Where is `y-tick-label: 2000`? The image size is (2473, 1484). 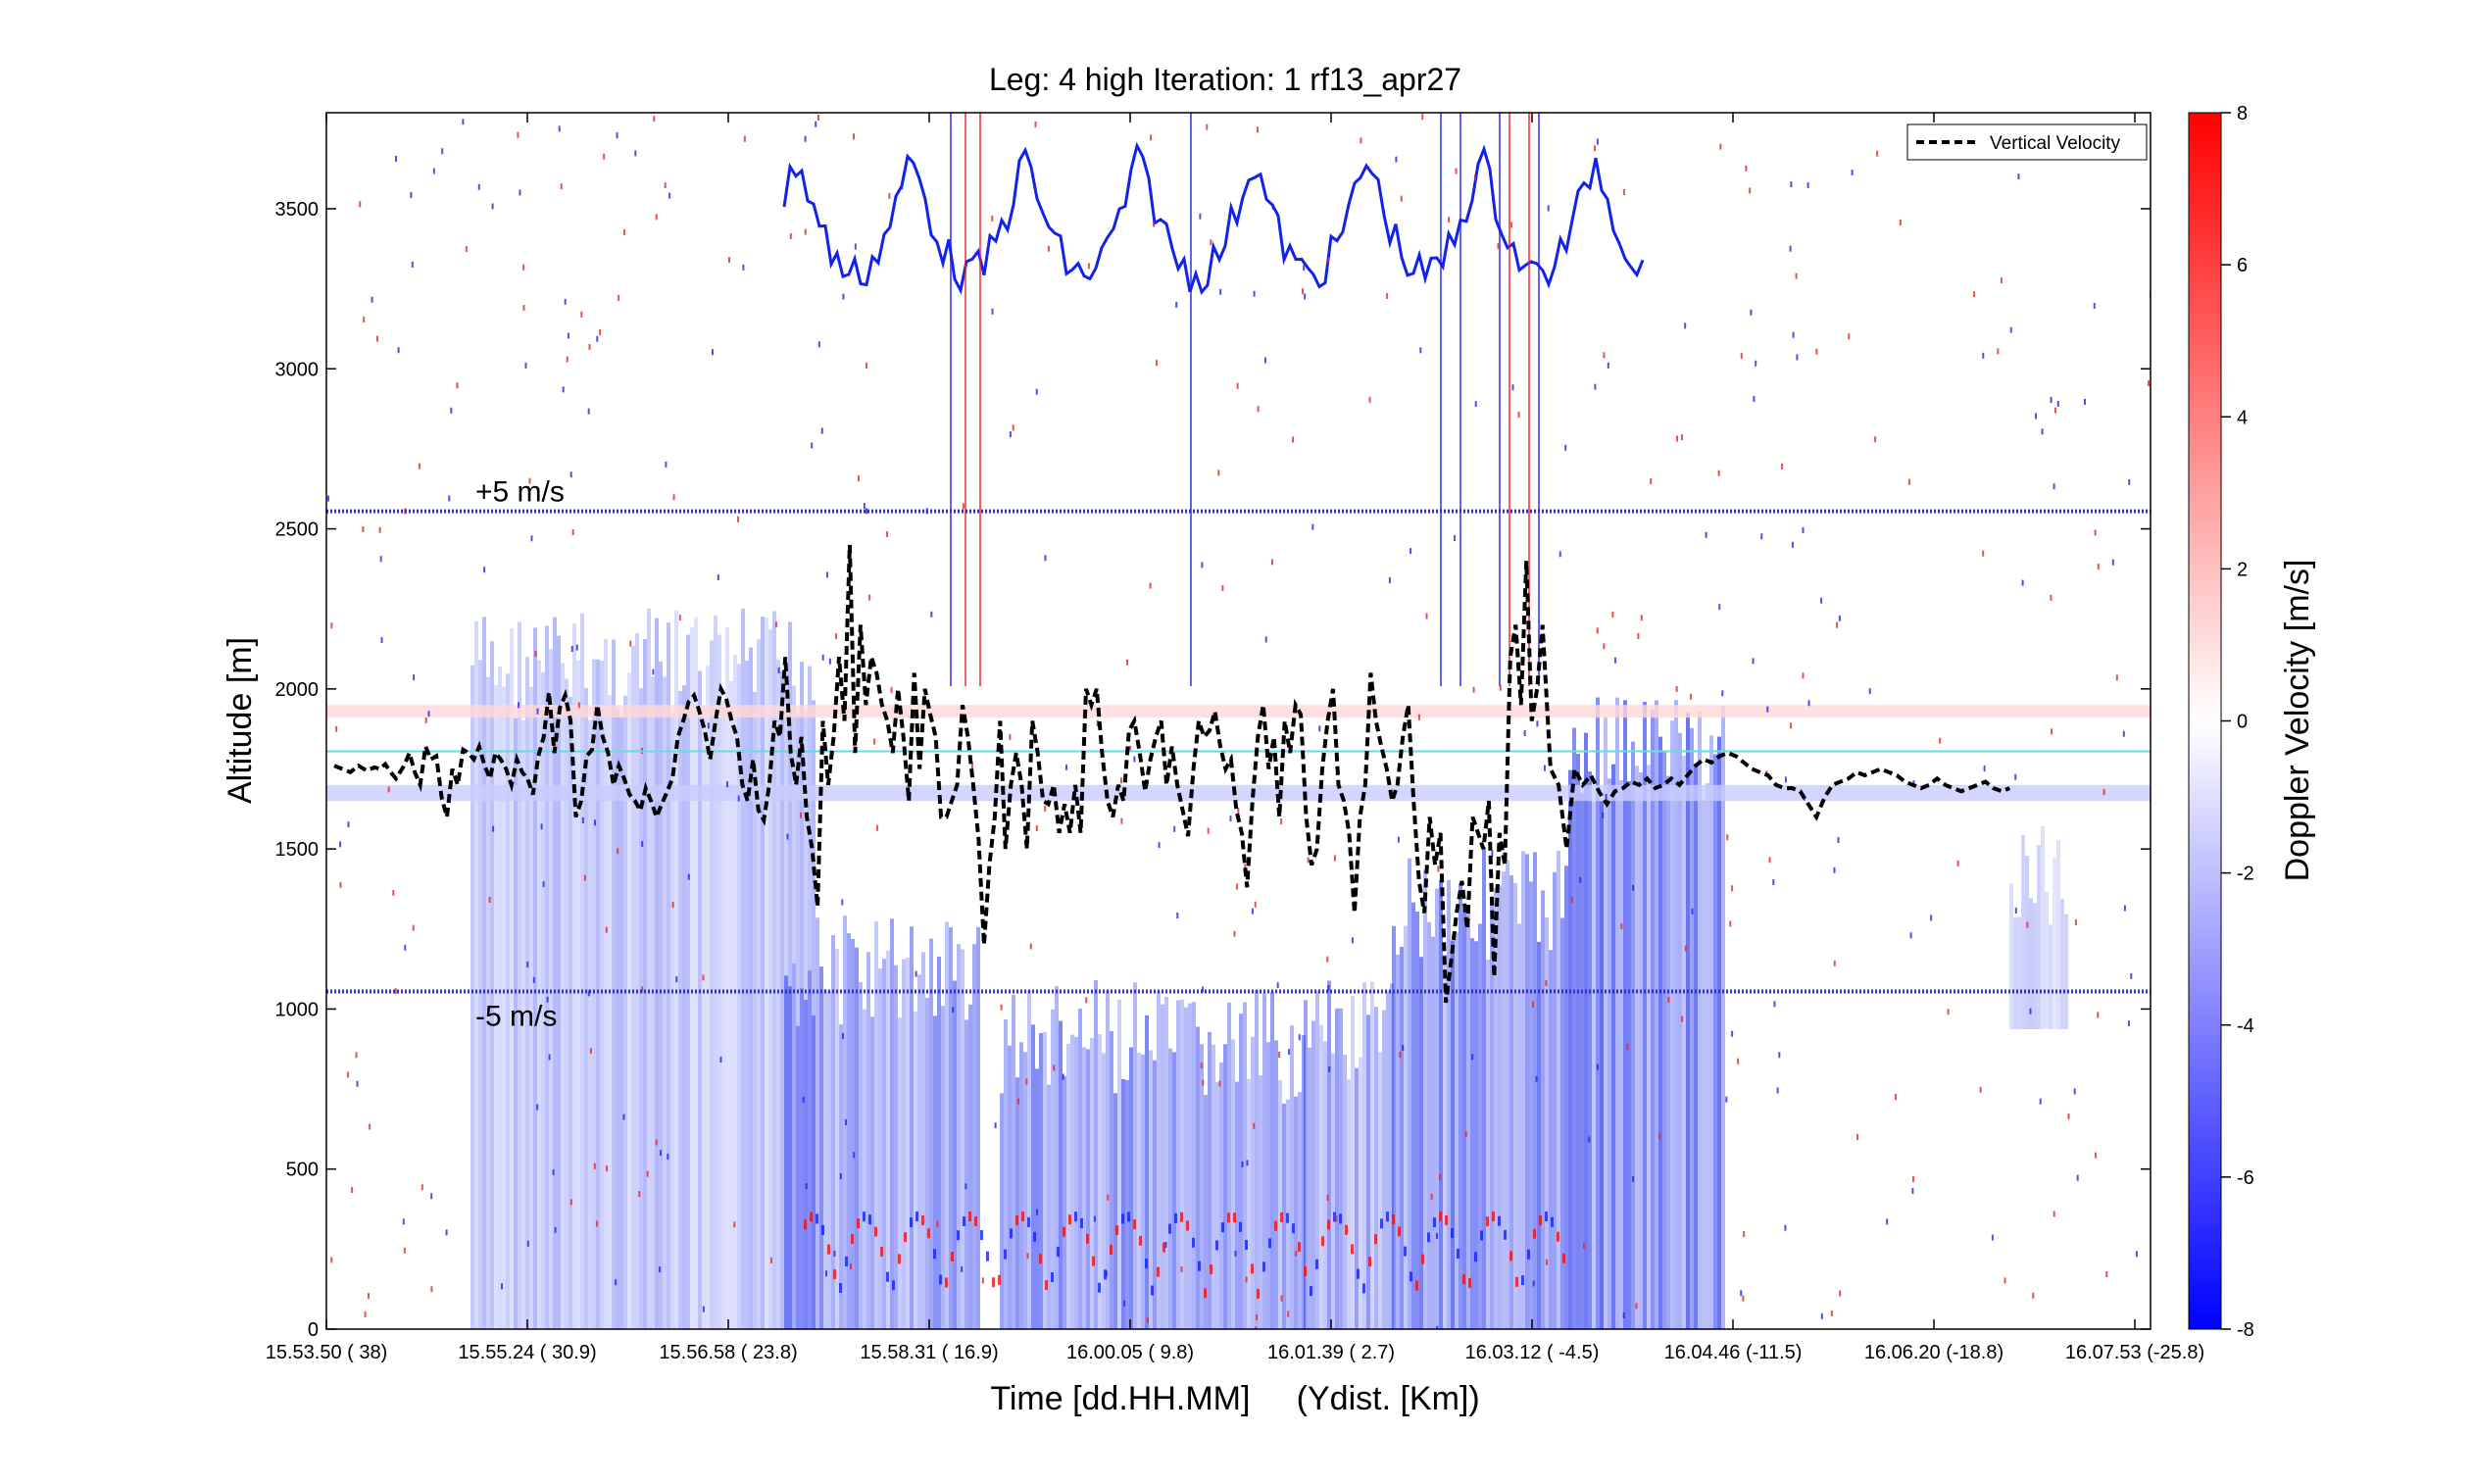
y-tick-label: 2000 is located at coordinates (297, 690).